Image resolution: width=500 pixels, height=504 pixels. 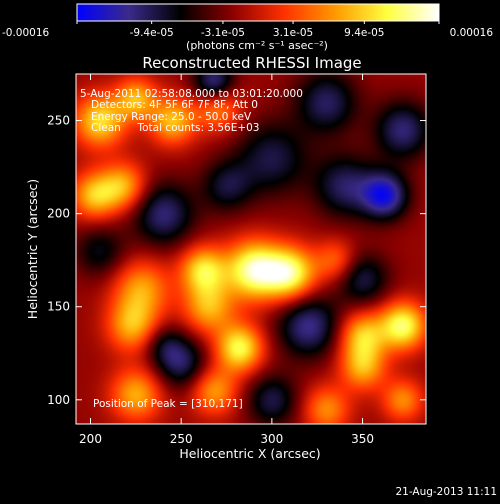 I want to click on x-tick-label: 250, so click(x=181, y=439).